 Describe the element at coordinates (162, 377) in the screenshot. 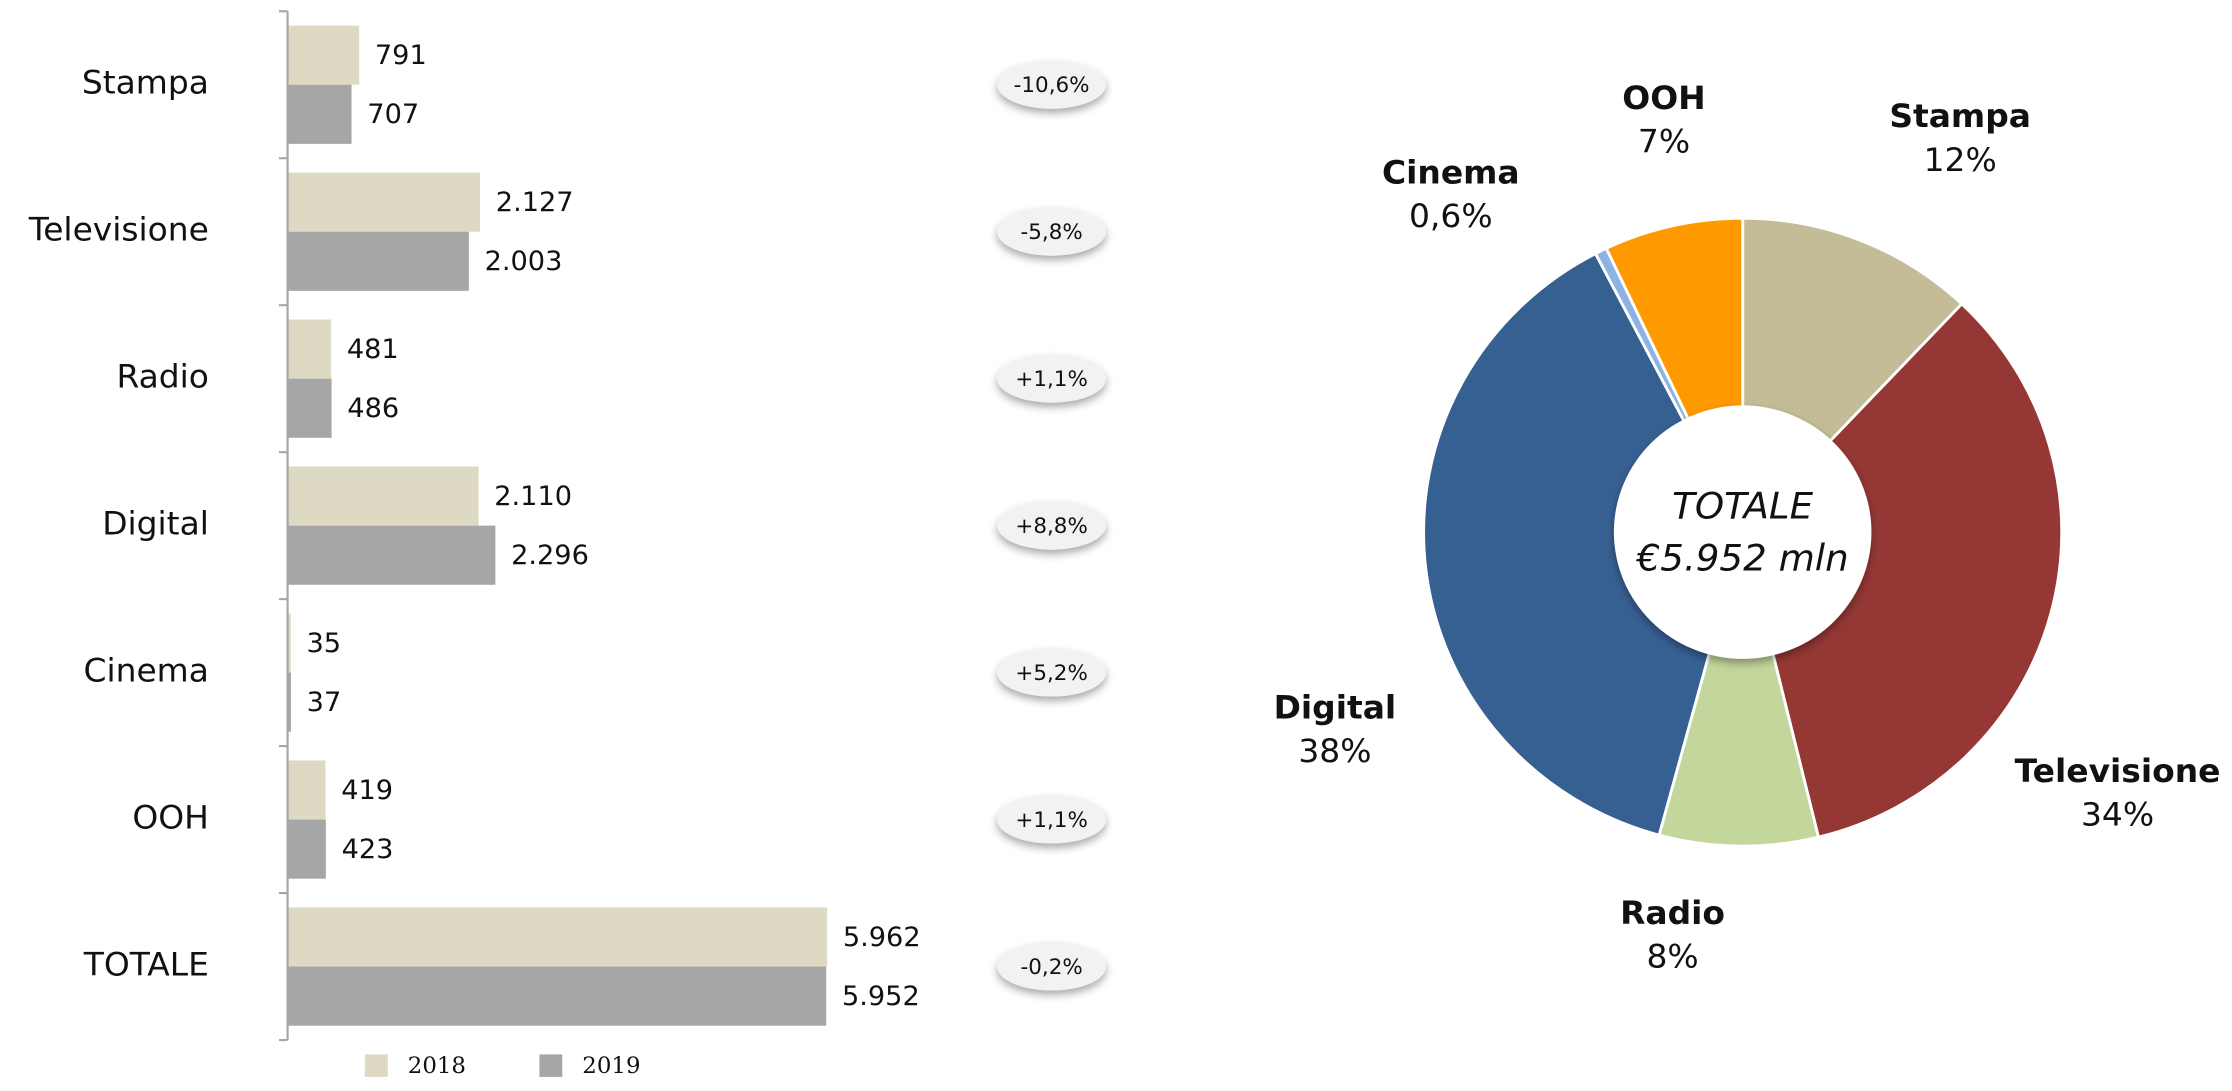

I see `category-label: Radio` at that location.